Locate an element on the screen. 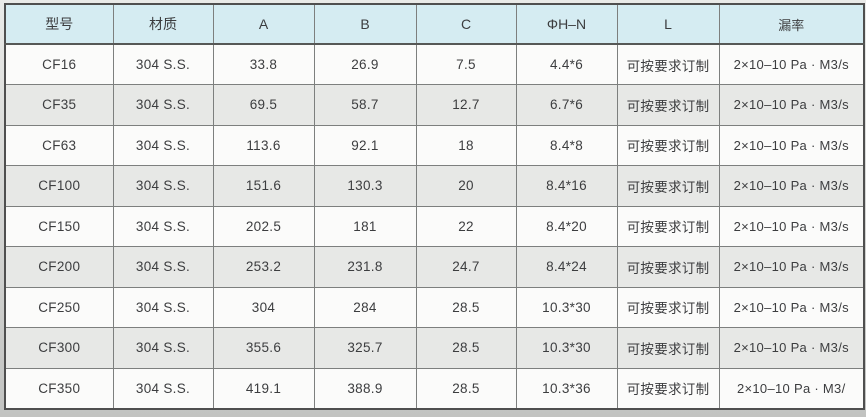 The image size is (866, 417). cell-phi-h-n: 8.4*24 is located at coordinates (566, 267).